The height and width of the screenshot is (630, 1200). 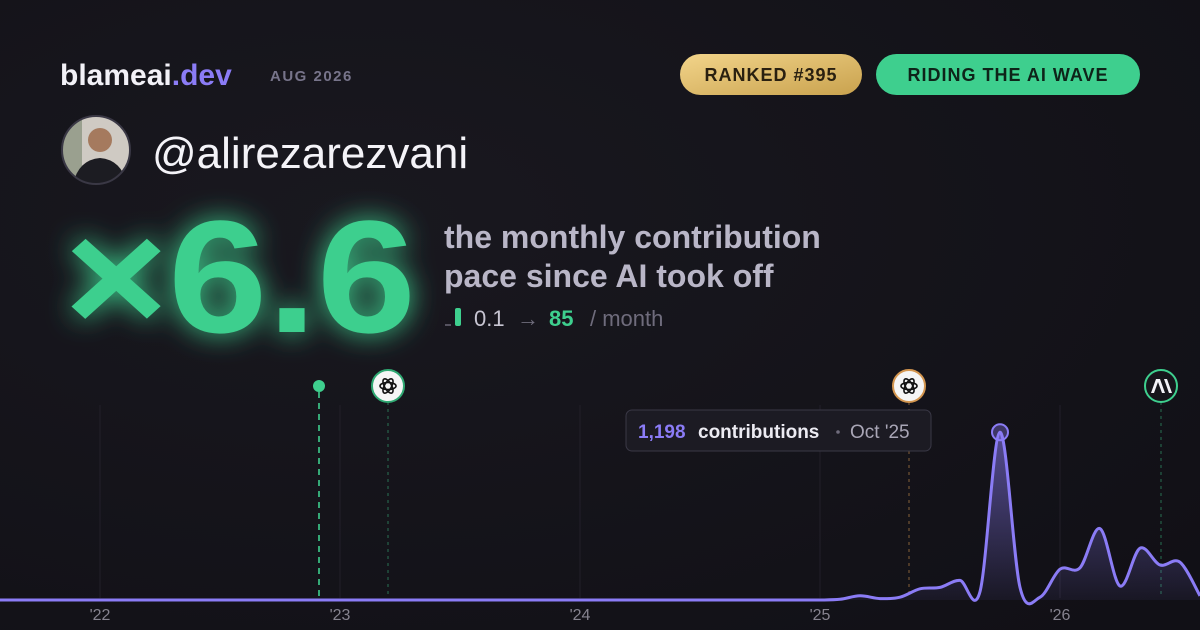 I want to click on tooltip: 1,198 contributions Oct '25, so click(x=778, y=430).